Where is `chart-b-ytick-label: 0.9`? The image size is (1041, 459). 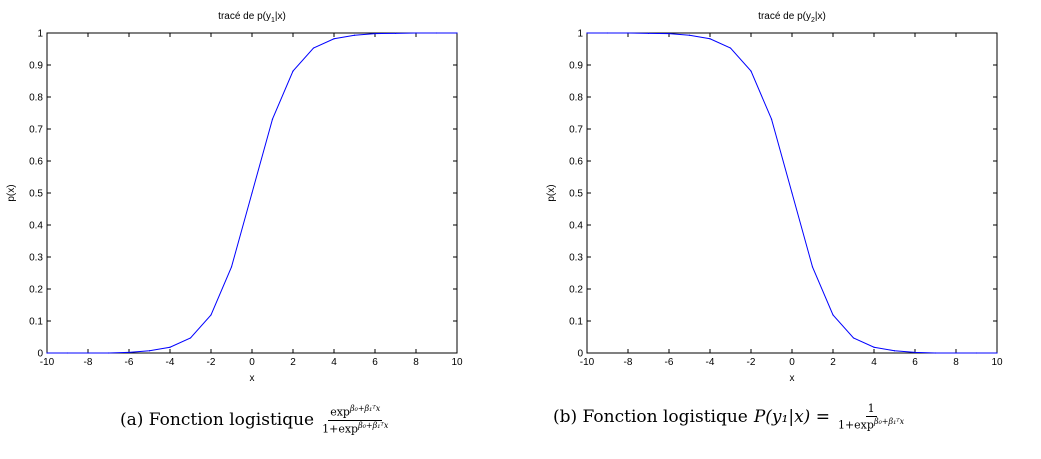
chart-b-ytick-label: 0.9 is located at coordinates (576, 66).